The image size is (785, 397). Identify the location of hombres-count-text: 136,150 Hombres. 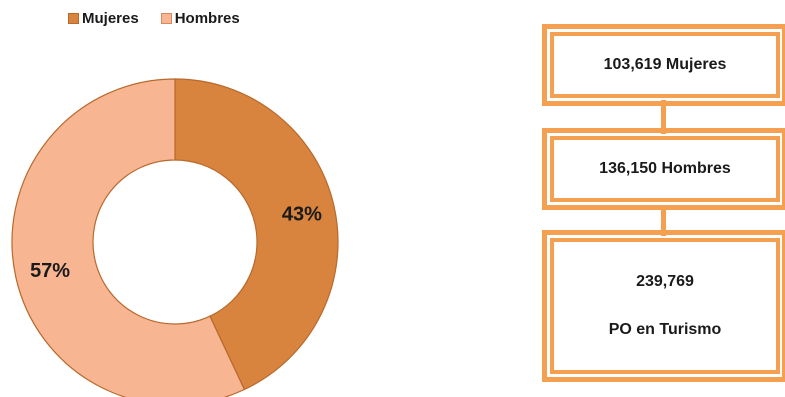
(665, 168).